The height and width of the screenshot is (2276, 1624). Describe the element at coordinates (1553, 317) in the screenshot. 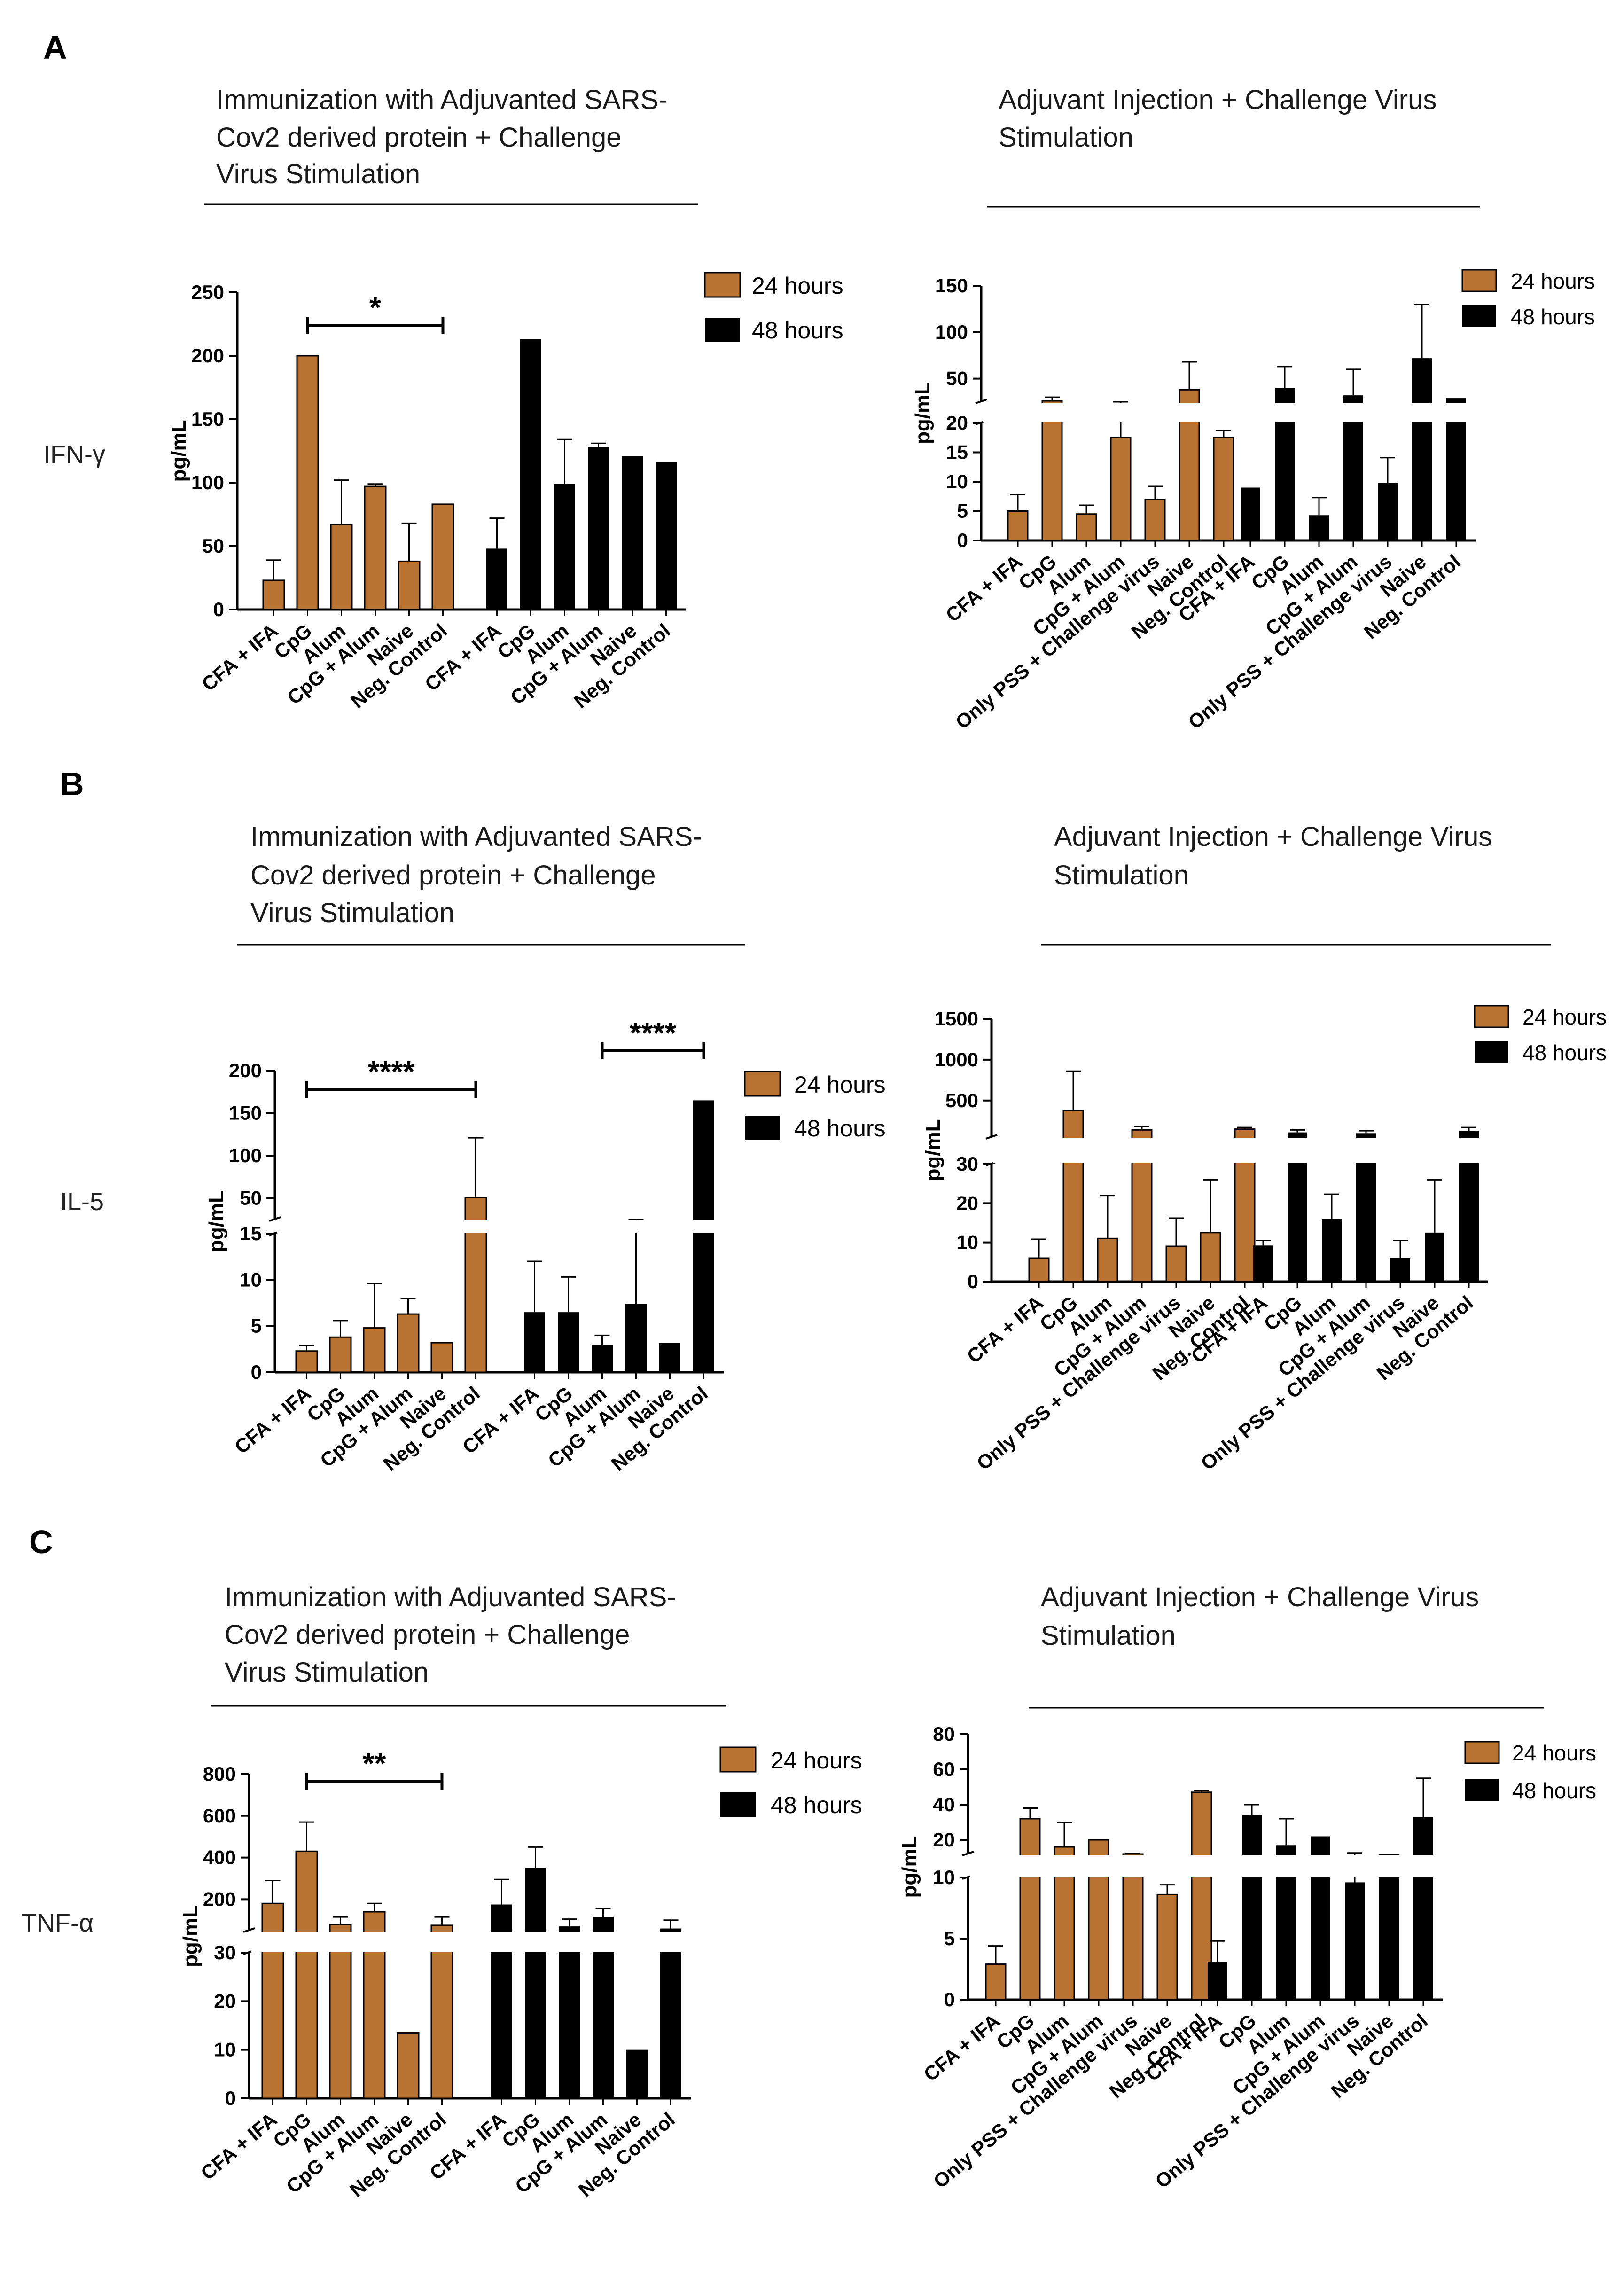

I see `legend-a-right-label-48h: 48 hours` at that location.